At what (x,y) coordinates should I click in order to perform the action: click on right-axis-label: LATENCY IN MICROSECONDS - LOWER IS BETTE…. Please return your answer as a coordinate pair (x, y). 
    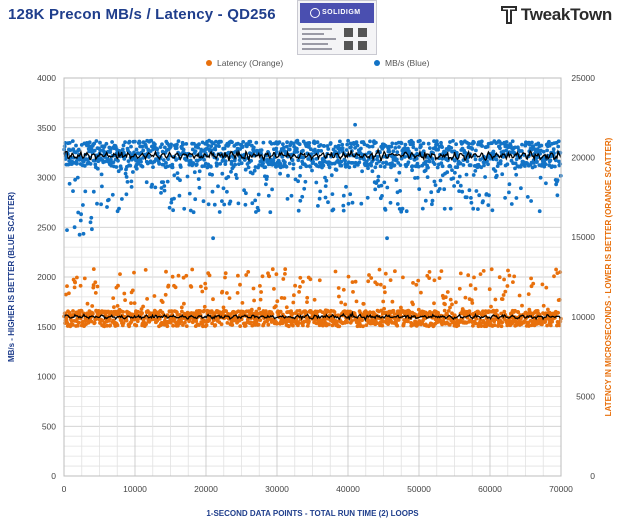
    Looking at the image, I should click on (608, 276).